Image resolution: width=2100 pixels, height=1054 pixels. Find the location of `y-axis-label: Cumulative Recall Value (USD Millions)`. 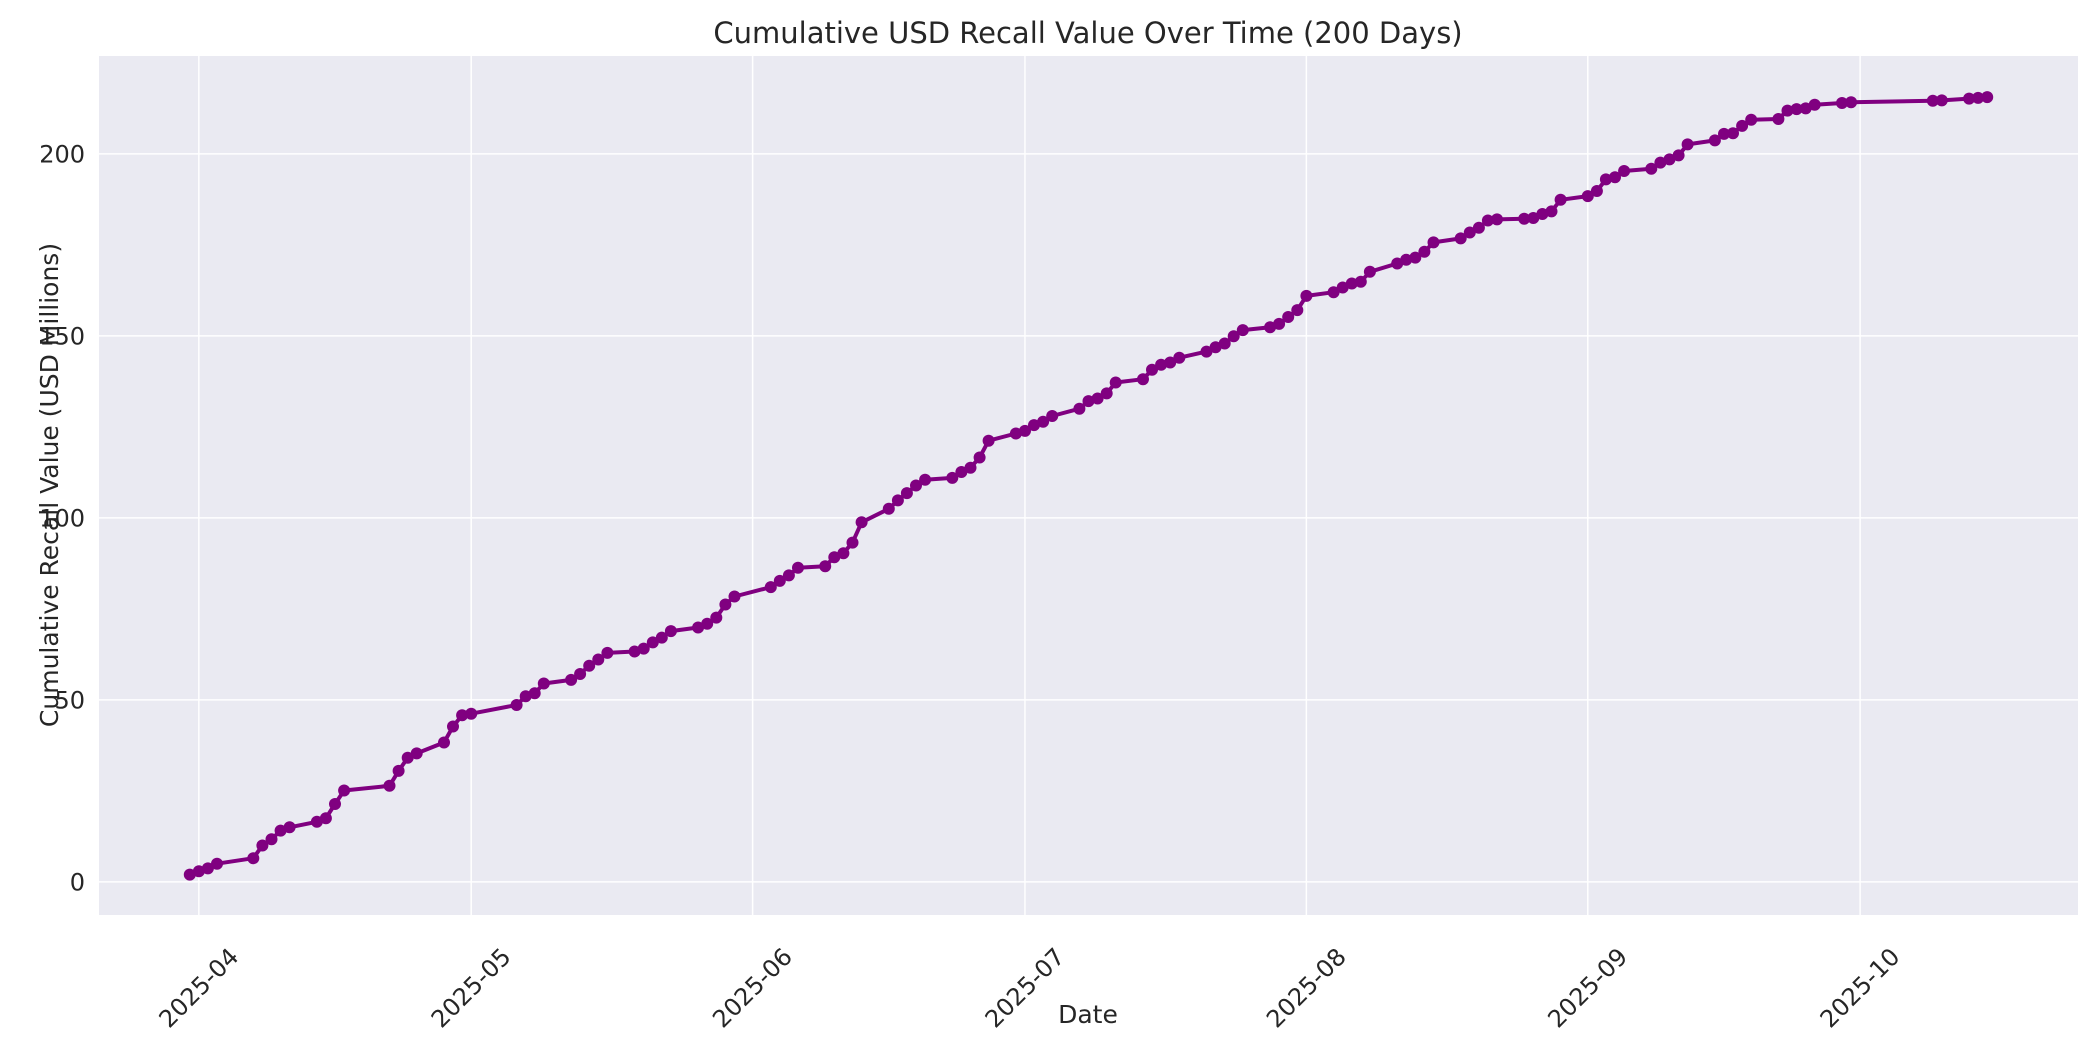

y-axis-label: Cumulative Recall Value (USD Millions) is located at coordinates (49, 485).